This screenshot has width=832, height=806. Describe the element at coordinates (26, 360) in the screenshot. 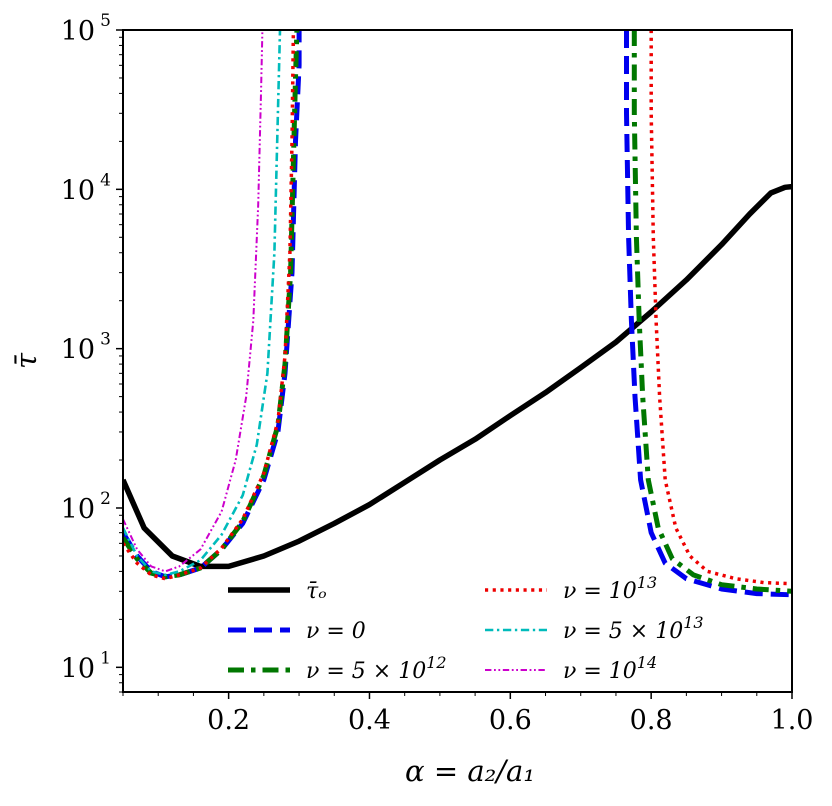

I see `y-axis-title: τ̄` at that location.